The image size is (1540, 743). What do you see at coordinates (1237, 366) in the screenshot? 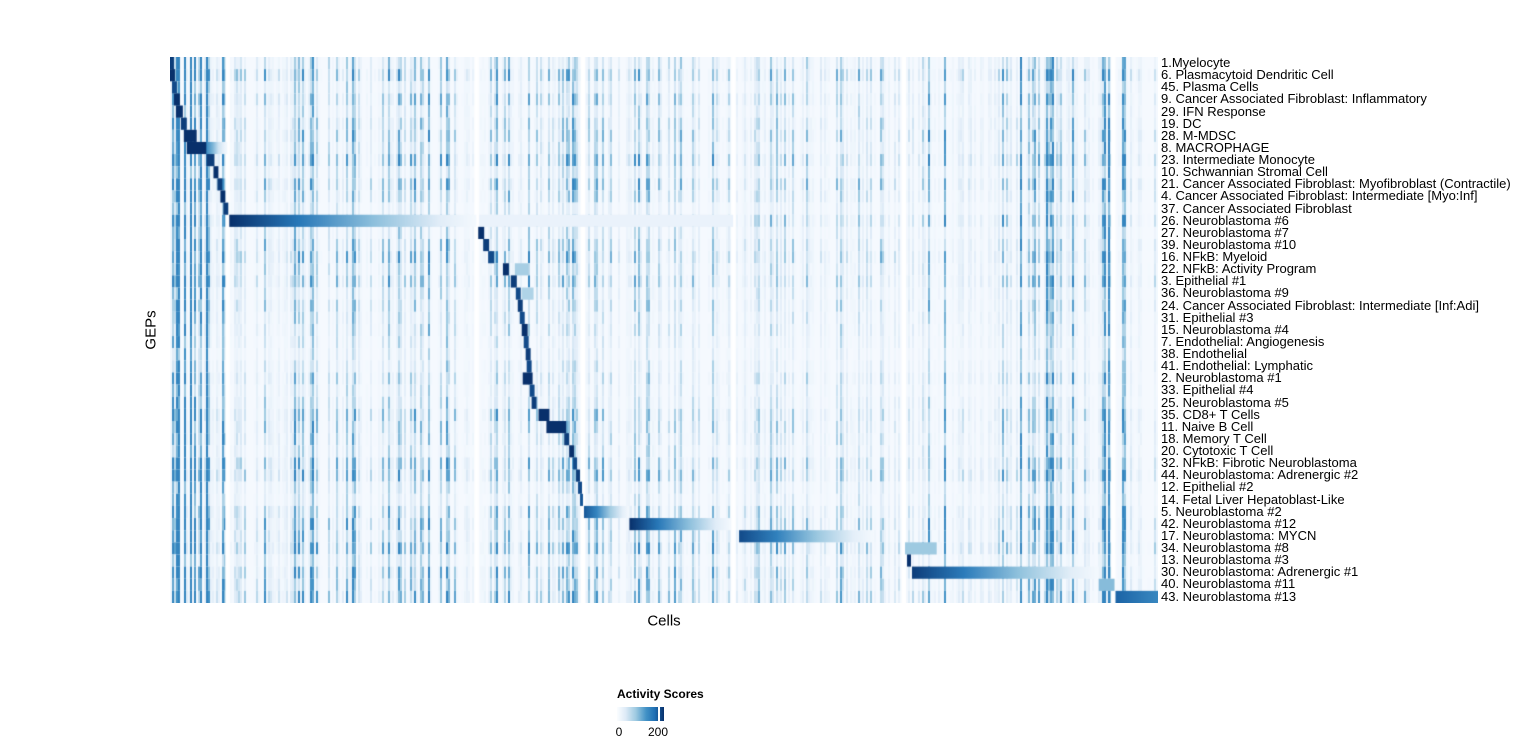
I see `row-label: 41. Endothelial: Lymphatic` at bounding box center [1237, 366].